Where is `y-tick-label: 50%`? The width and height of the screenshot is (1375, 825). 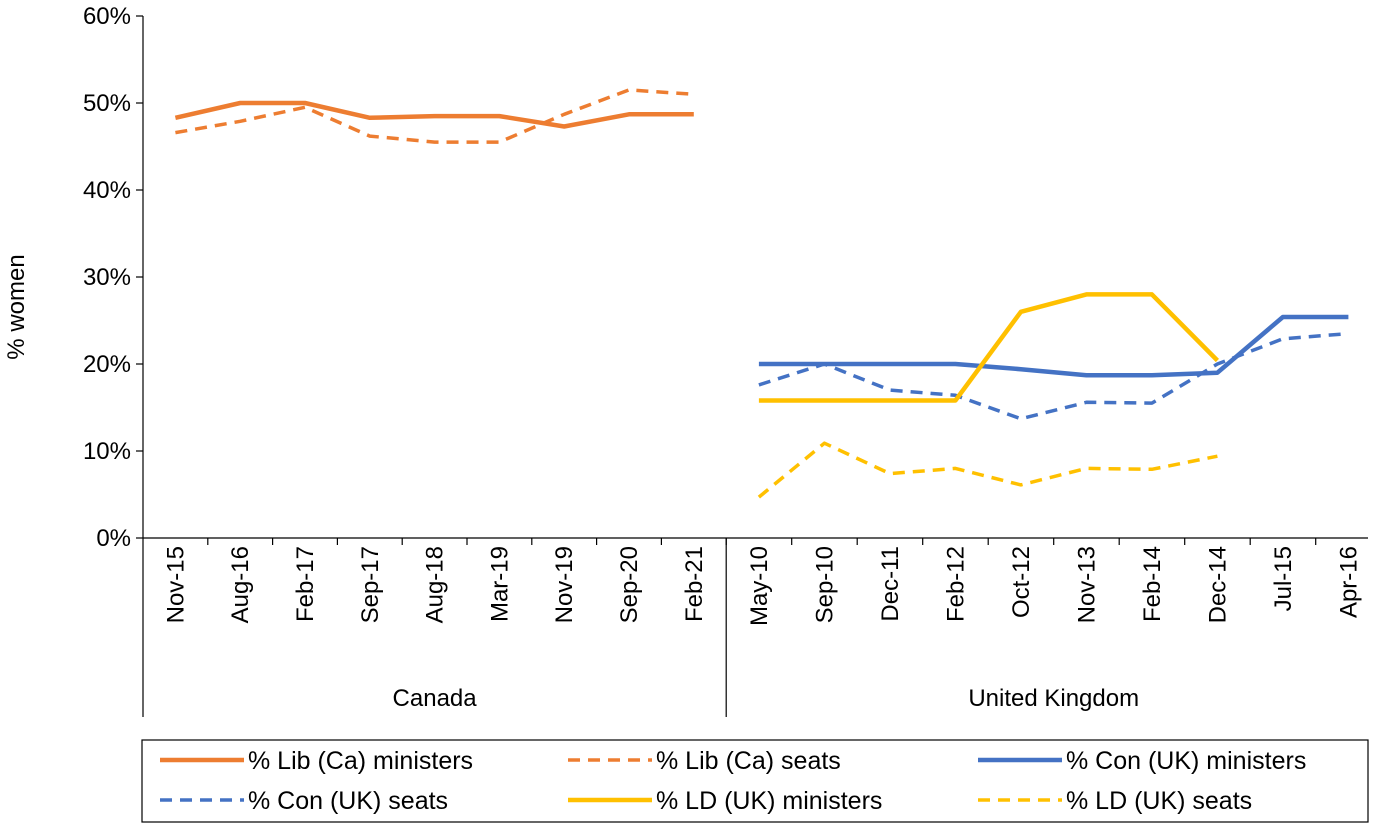
y-tick-label: 50% is located at coordinates (107, 103).